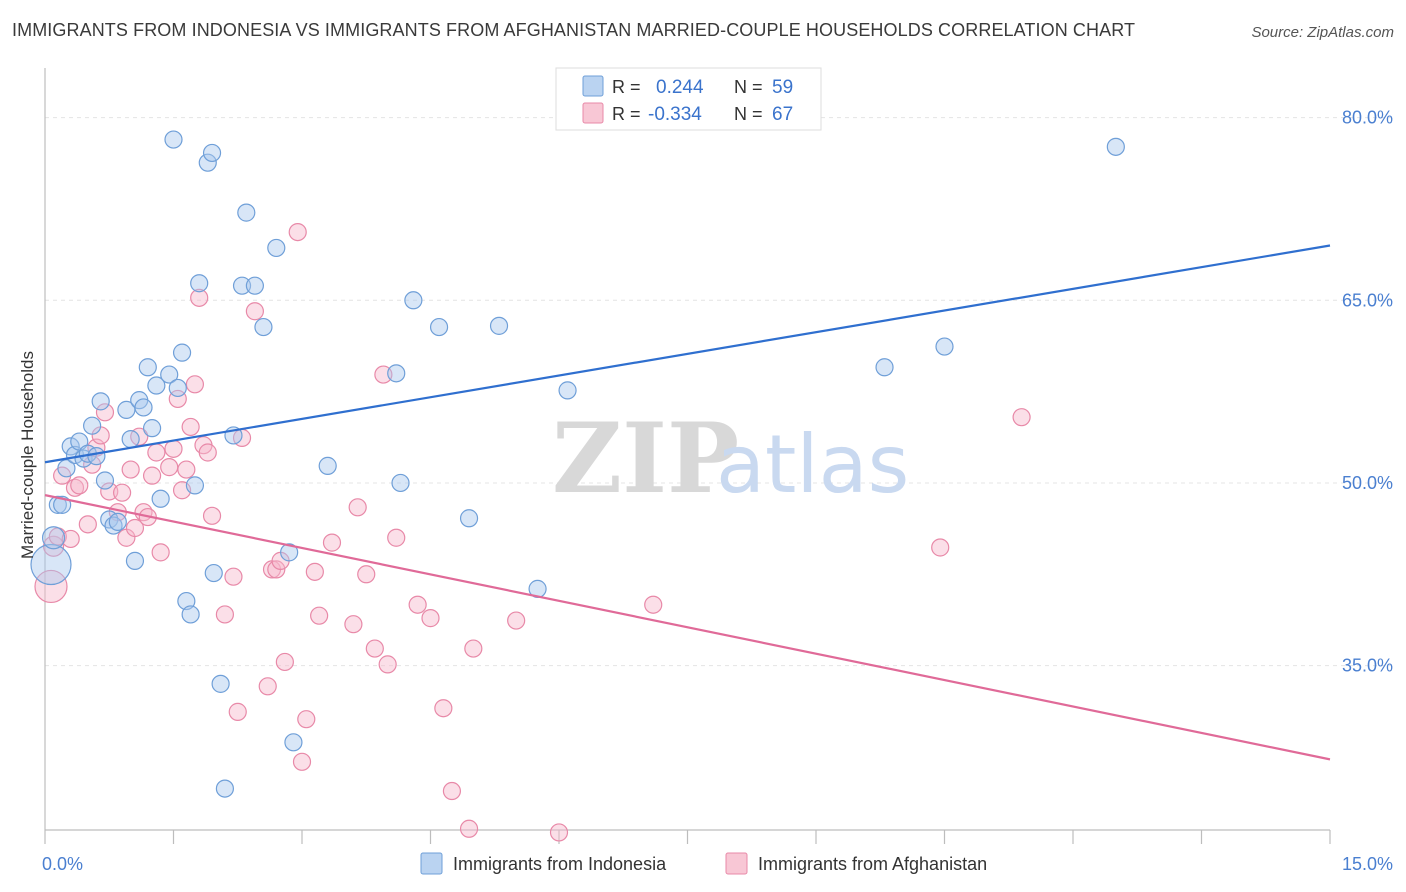 The width and height of the screenshot is (1406, 892). I want to click on legend-r-value-2: -0.334, so click(675, 114).